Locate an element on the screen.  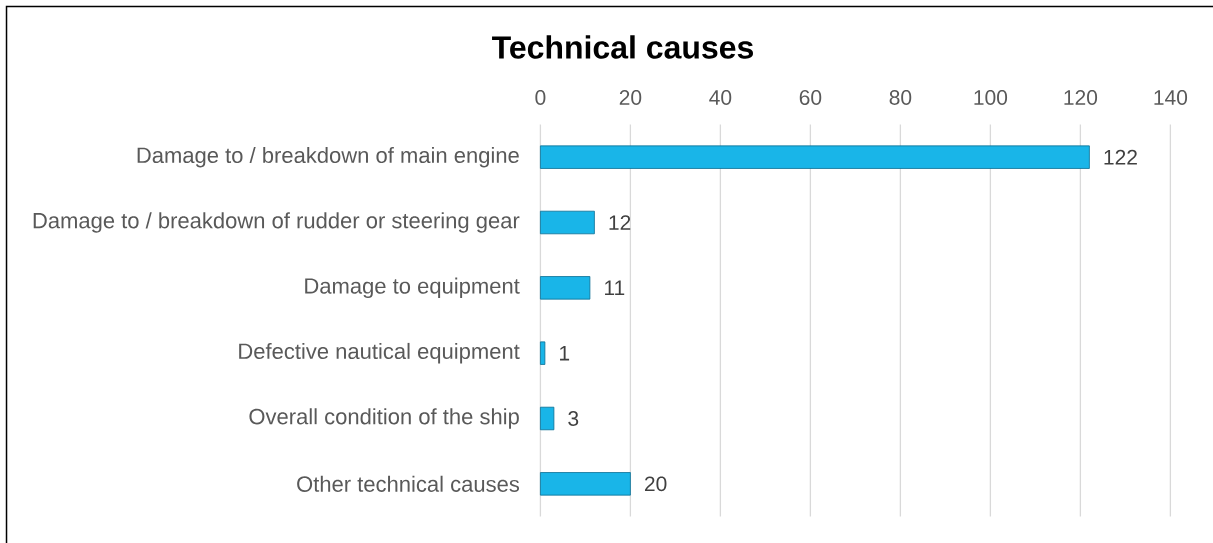
x-tick-label: 20 is located at coordinates (630, 97).